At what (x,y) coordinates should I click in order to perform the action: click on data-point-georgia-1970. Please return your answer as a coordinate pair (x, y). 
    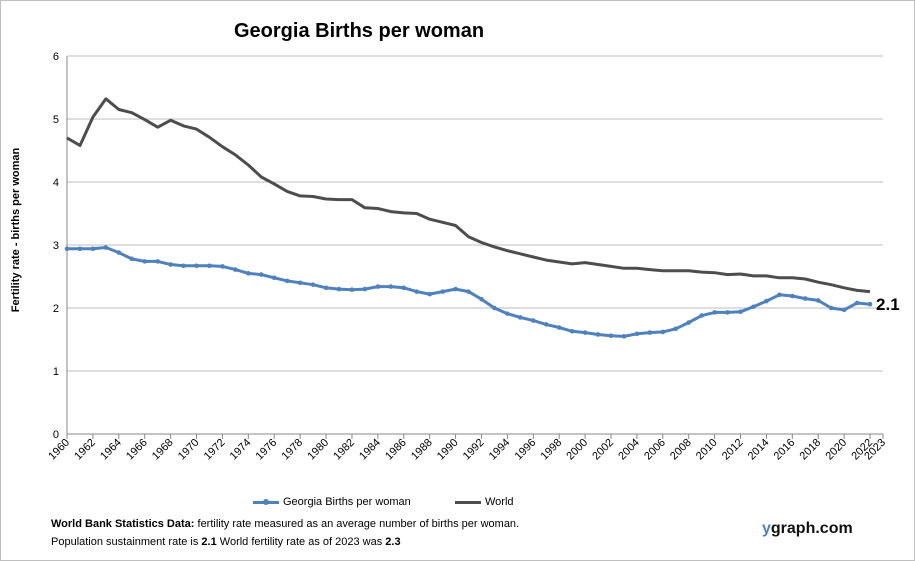
    Looking at the image, I should click on (196, 266).